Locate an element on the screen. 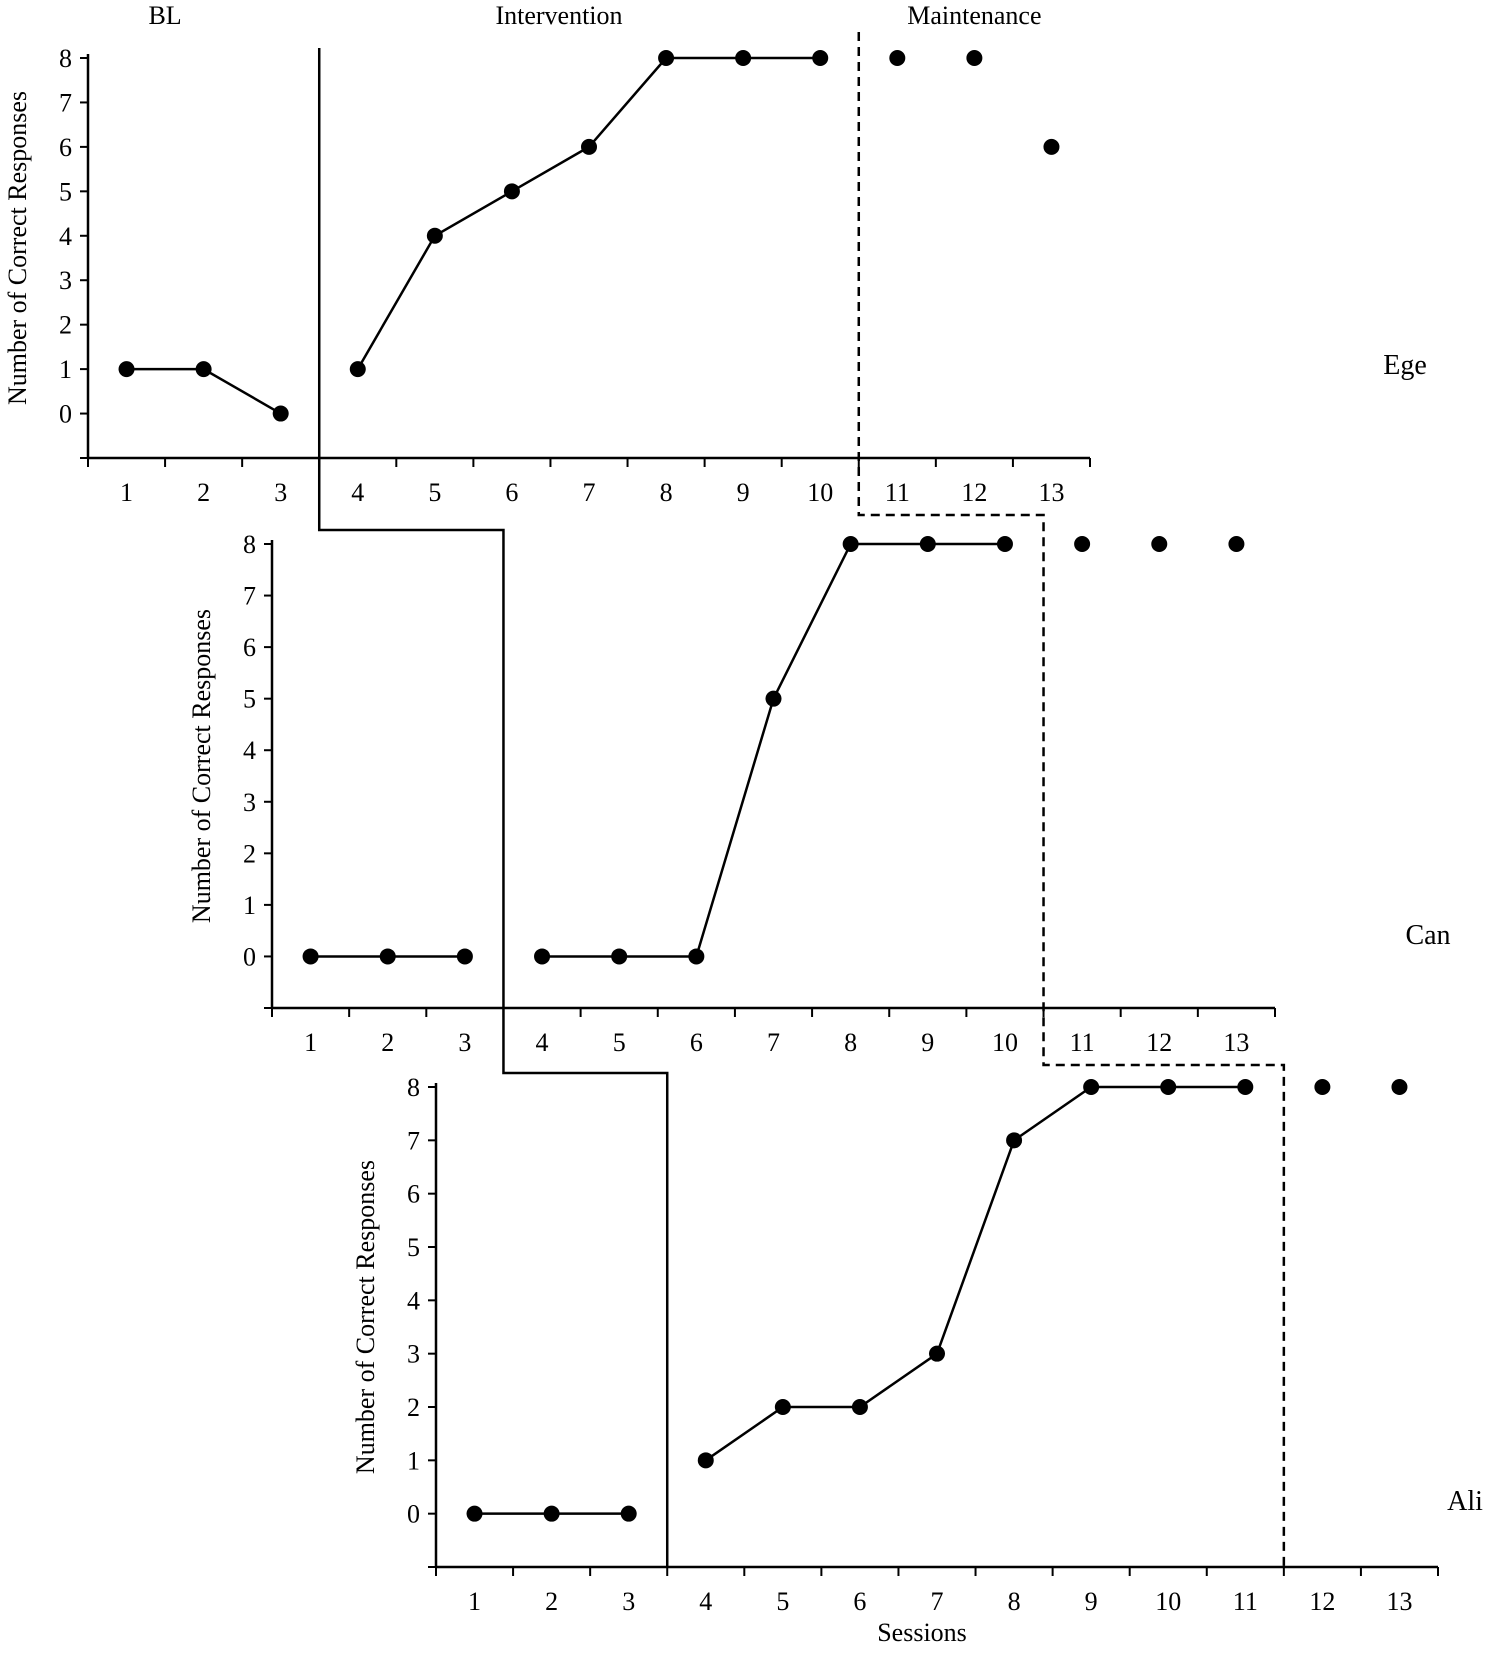 The height and width of the screenshot is (1654, 1498). x-tick-label-ali: 7 is located at coordinates (937, 1601).